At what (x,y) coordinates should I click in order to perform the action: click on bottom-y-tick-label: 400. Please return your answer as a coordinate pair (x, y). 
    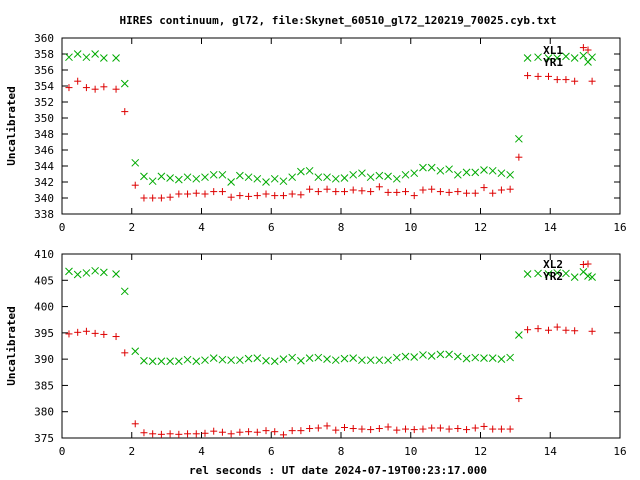
    Looking at the image, I should click on (44, 307).